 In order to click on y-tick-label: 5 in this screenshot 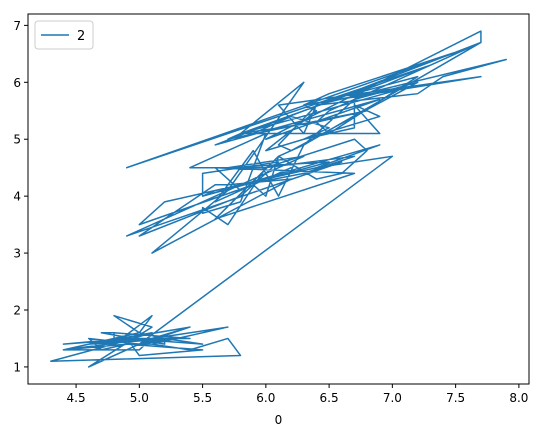, I will do `click(17, 140)`.